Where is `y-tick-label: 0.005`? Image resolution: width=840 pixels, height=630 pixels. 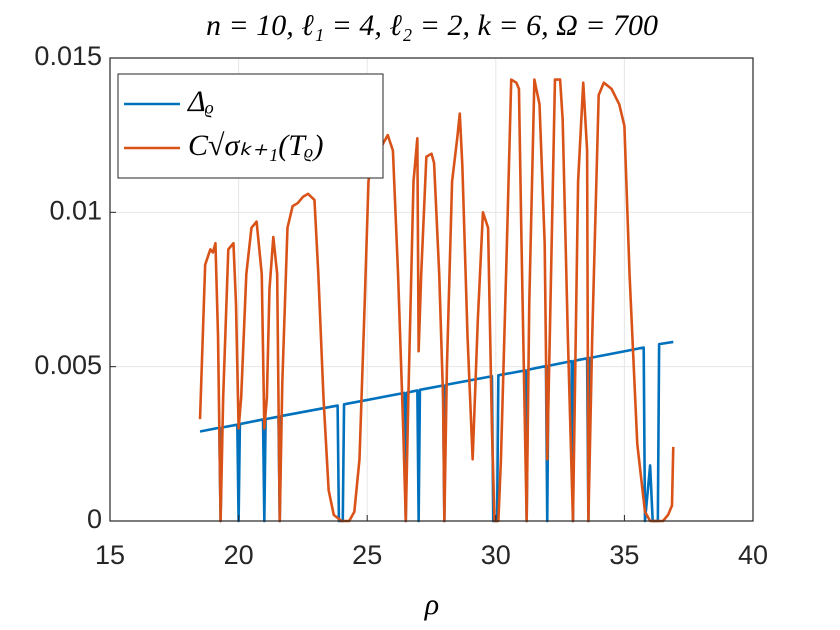 y-tick-label: 0.005 is located at coordinates (68, 365).